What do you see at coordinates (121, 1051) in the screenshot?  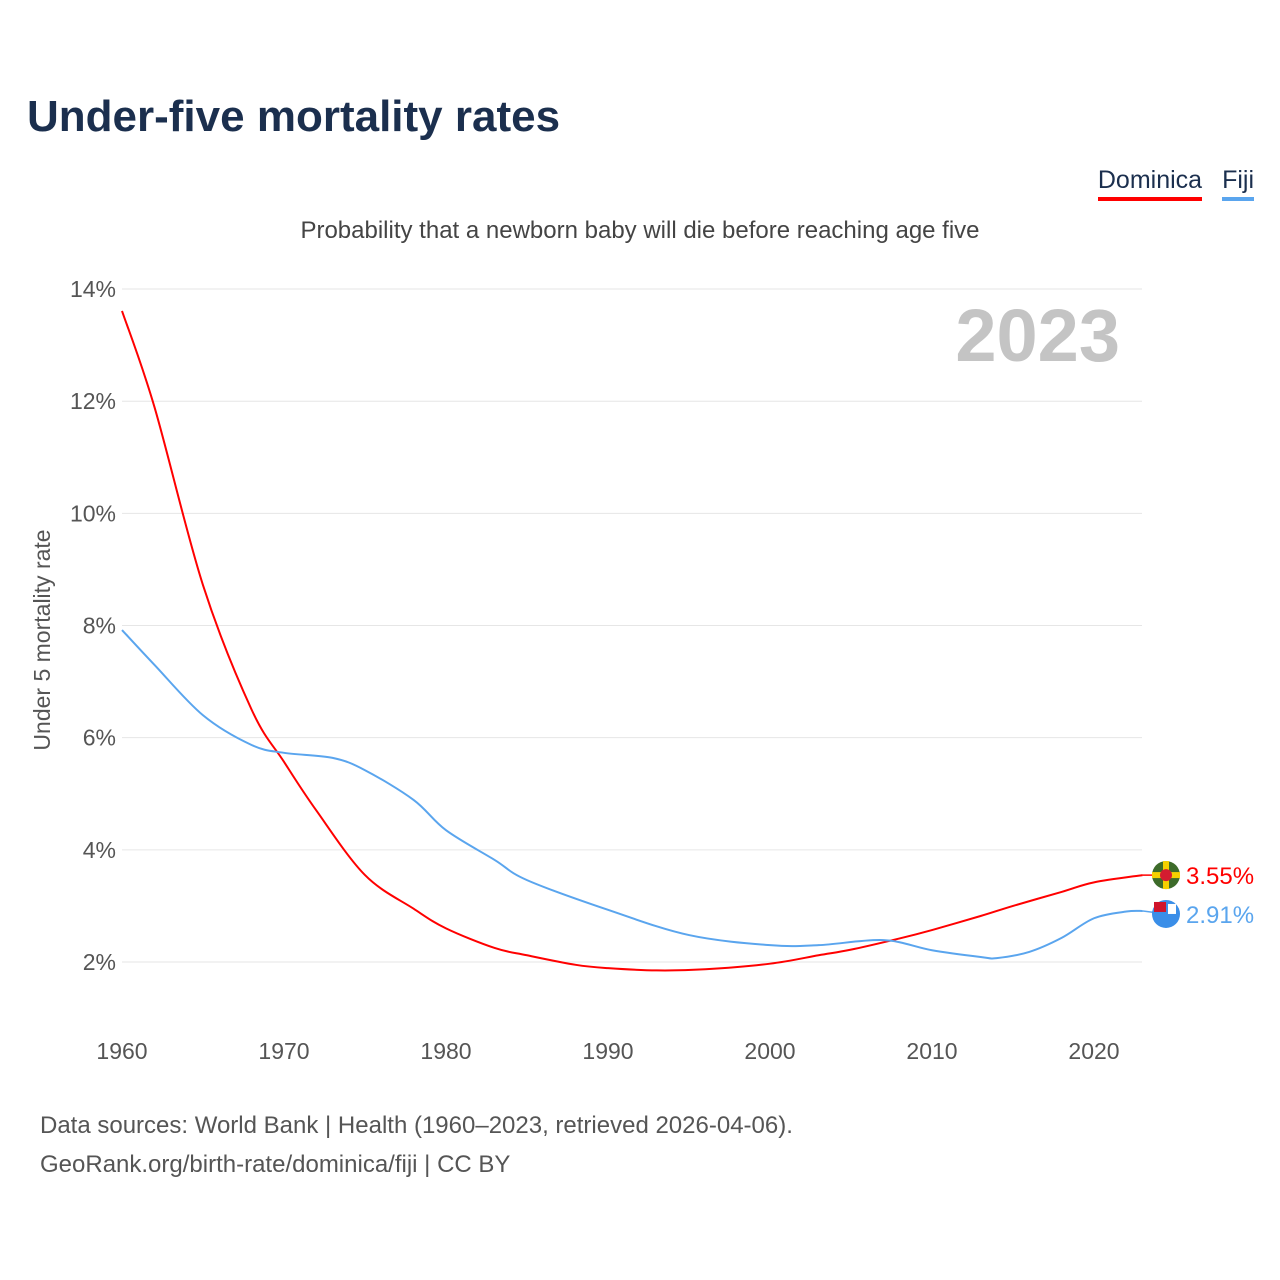 I see `x-tick-label: 1960` at bounding box center [121, 1051].